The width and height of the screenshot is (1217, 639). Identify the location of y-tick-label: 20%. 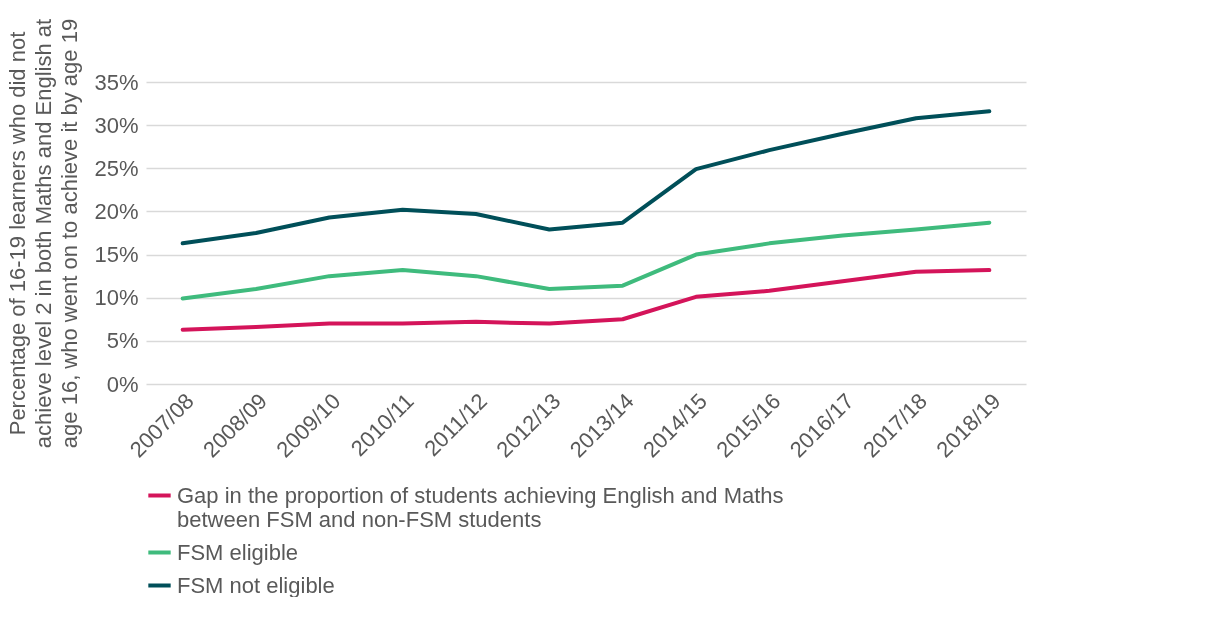
(116, 211).